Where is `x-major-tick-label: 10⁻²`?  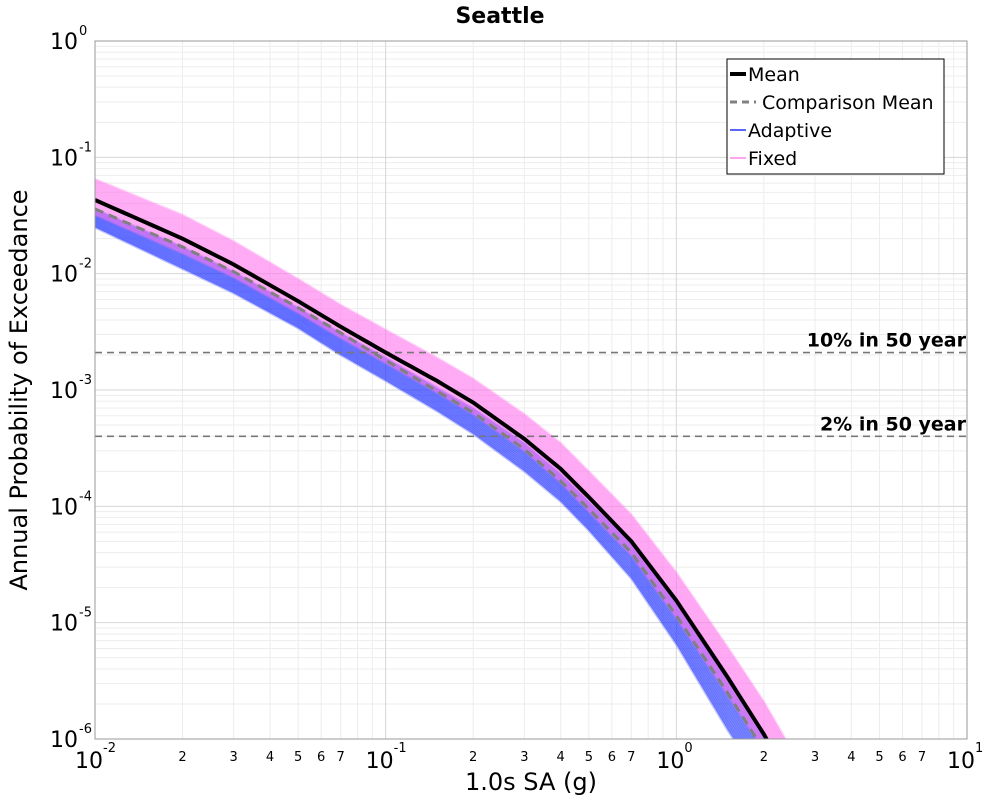 x-major-tick-label: 10⁻² is located at coordinates (95, 757).